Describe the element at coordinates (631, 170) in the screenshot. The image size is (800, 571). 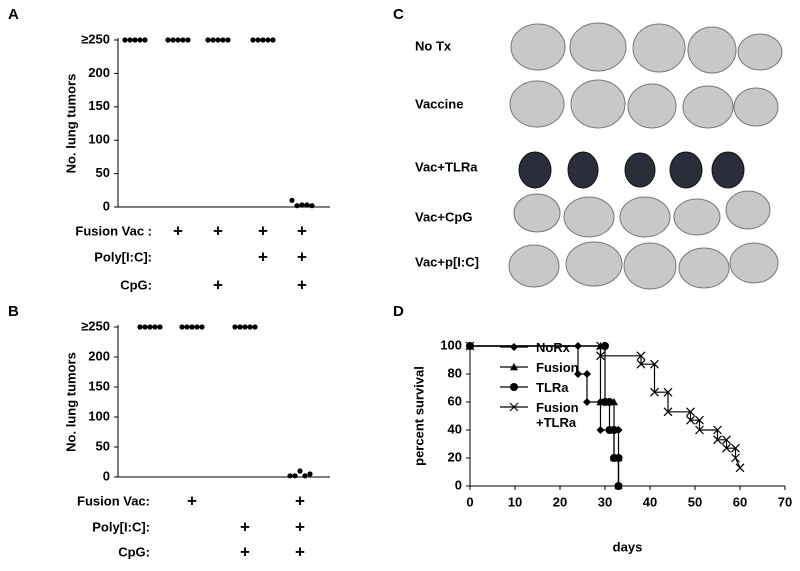
I see `lung-photos-dark` at that location.